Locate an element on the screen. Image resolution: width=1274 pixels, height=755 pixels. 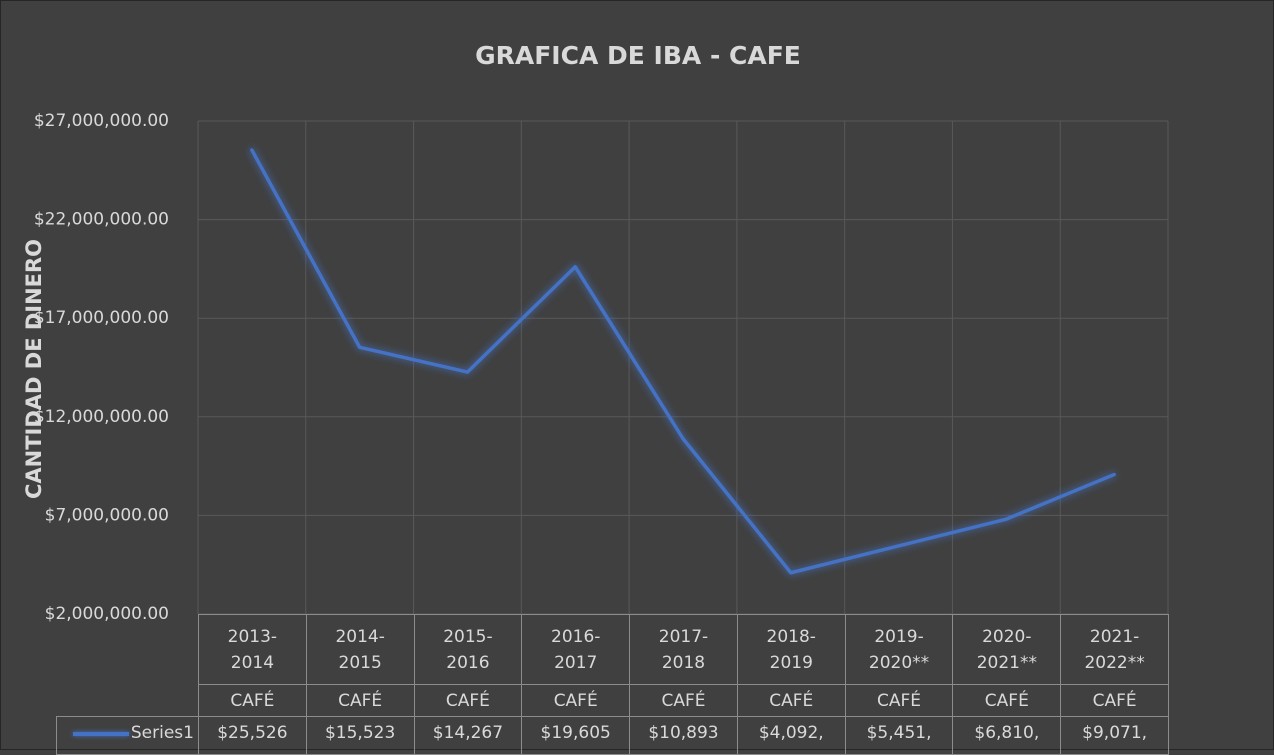
legend-label: Series1 is located at coordinates (162, 733).